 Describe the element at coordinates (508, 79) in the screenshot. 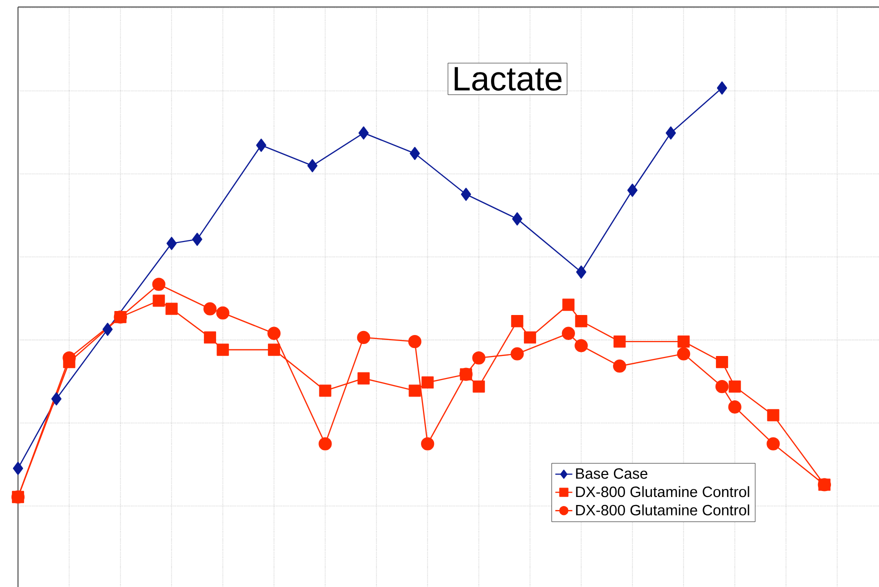

I see `chart-title: Lactate` at that location.